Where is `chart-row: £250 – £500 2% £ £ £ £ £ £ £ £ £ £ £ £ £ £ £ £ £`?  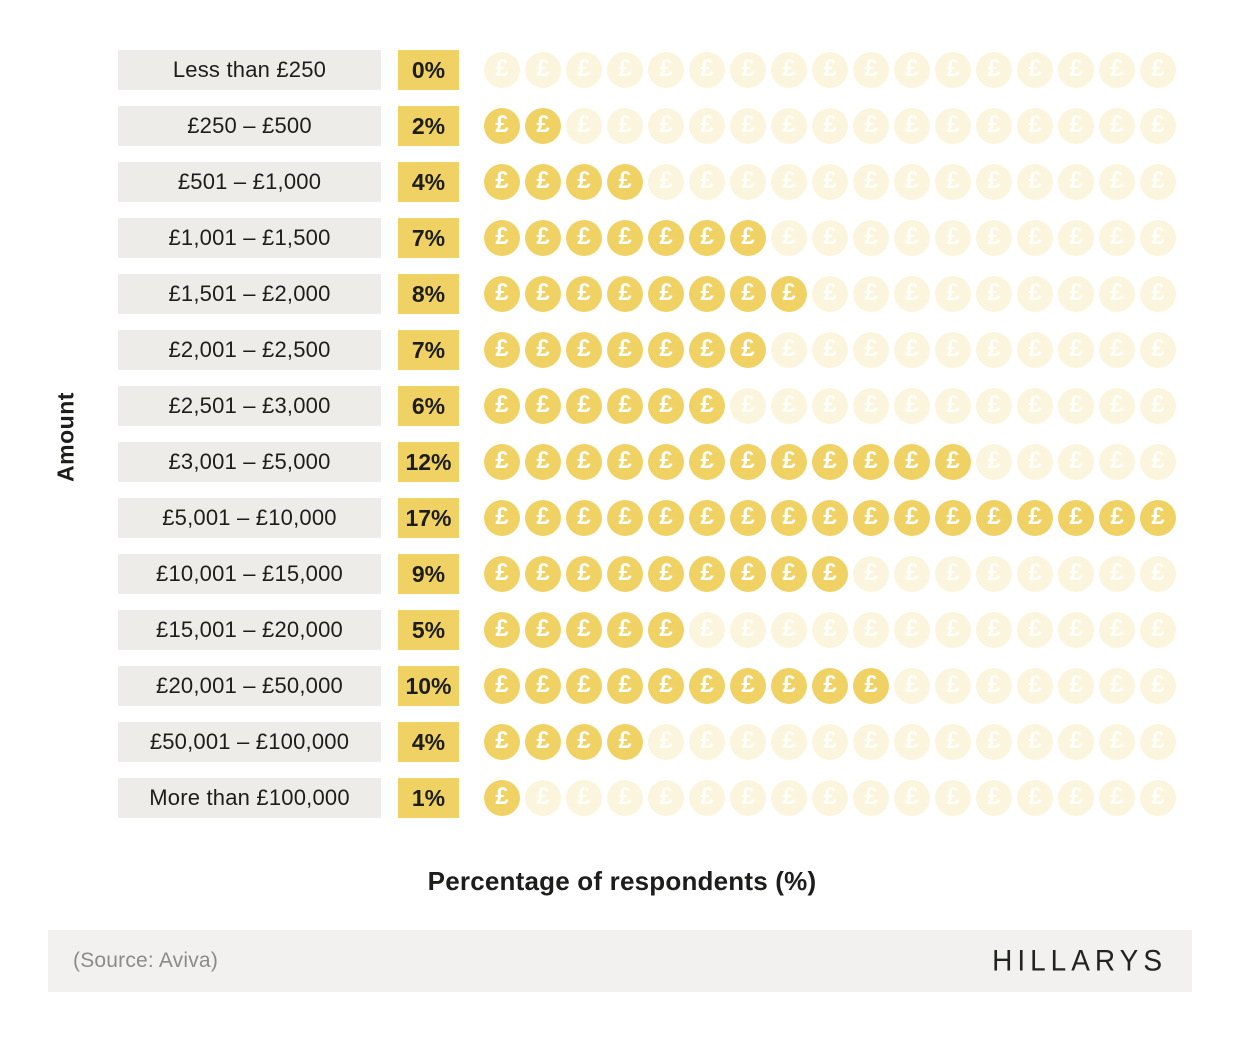
chart-row: £250 – £500 2% £ £ £ £ £ £ £ £ £ £ £ £ £ £ £ £ £ is located at coordinates (647, 126).